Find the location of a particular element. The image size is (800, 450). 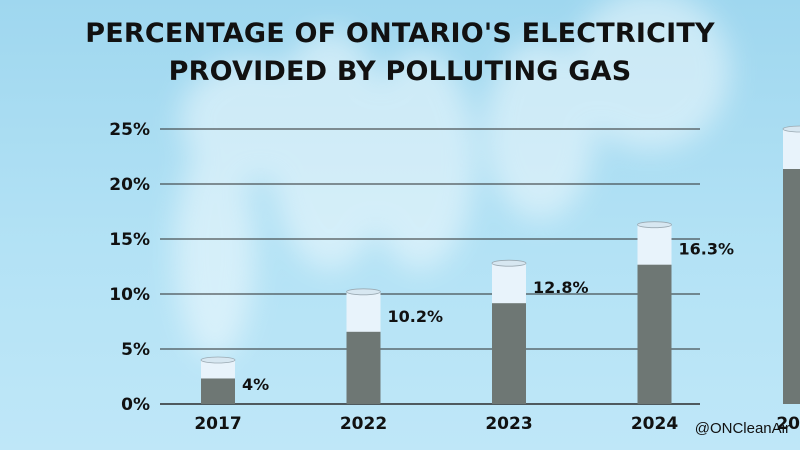

credit-handle: @ONCleanAir is located at coordinates (742, 428).